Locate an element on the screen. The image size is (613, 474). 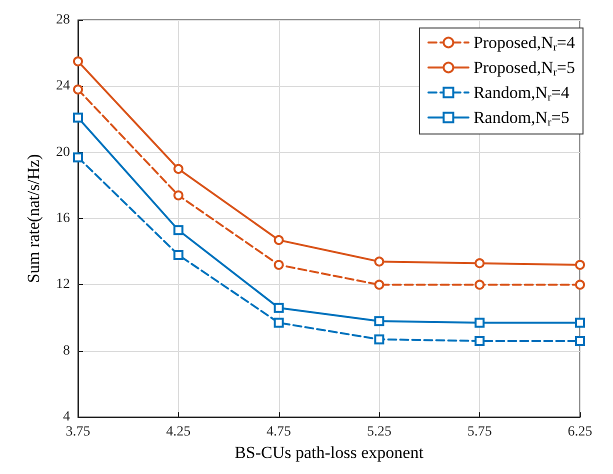
y-tick-label: 16 is located at coordinates (63, 218).